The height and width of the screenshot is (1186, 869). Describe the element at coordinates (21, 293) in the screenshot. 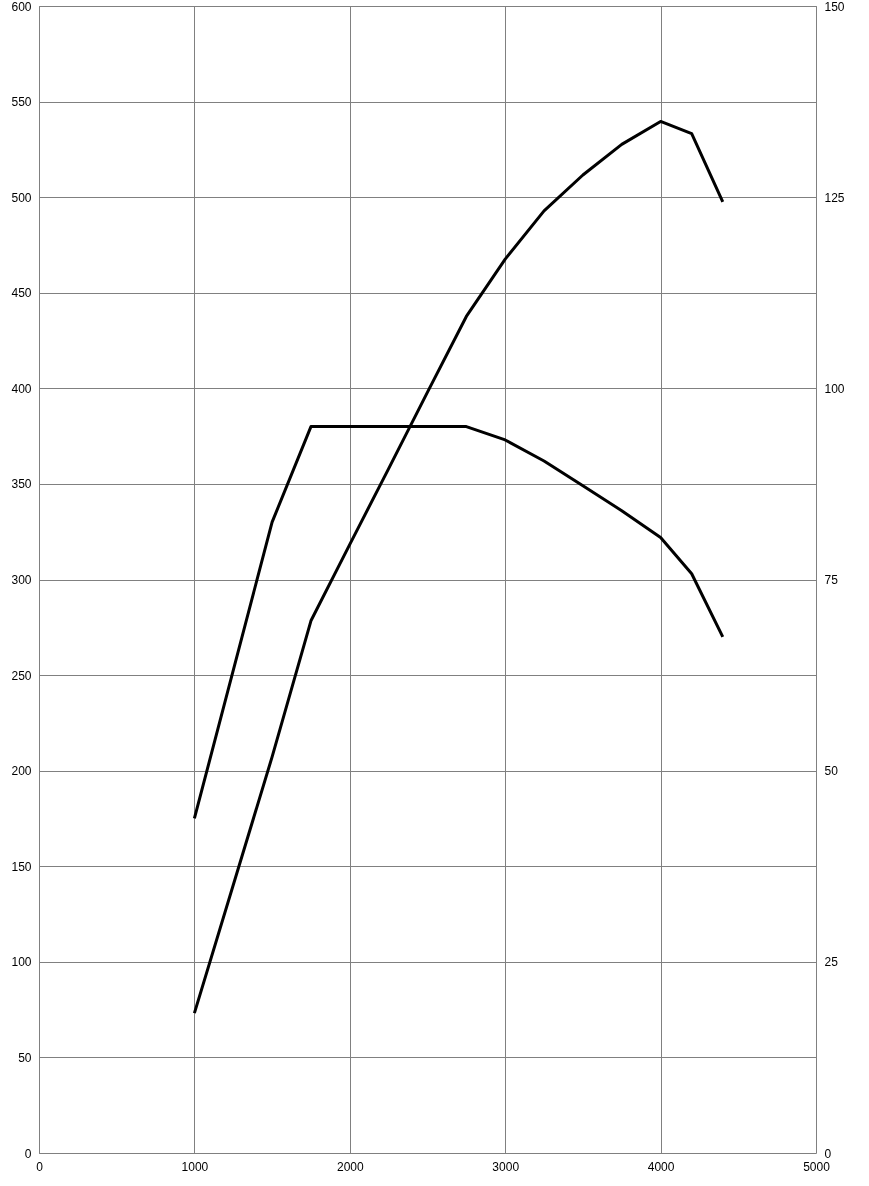

I see `y-tick-label: 450` at that location.